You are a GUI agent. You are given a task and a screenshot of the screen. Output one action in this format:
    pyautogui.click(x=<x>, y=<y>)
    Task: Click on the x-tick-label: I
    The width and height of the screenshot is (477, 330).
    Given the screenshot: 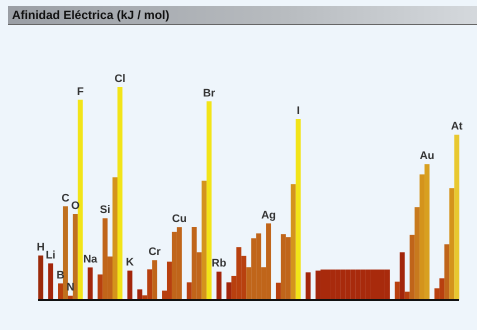 What is the action you would take?
    pyautogui.click(x=298, y=110)
    